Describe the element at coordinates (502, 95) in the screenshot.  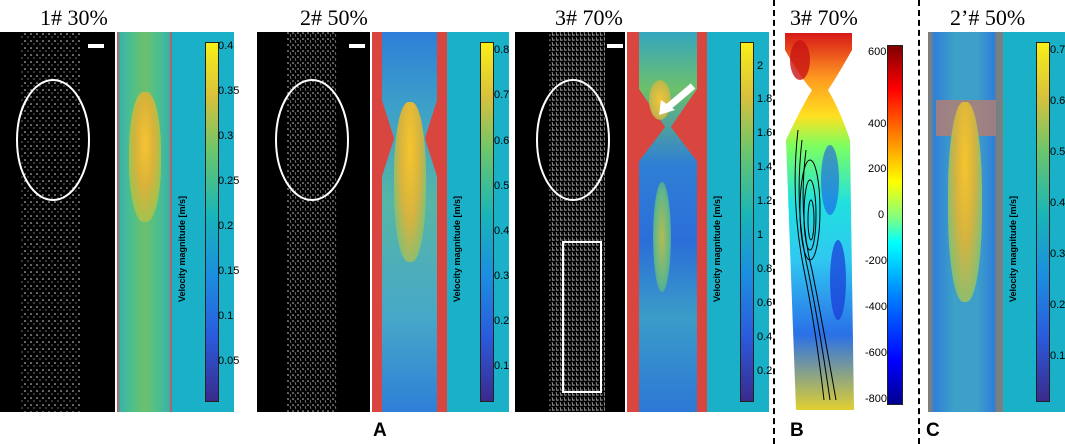
I see `tick-2-1: 0.7` at that location.